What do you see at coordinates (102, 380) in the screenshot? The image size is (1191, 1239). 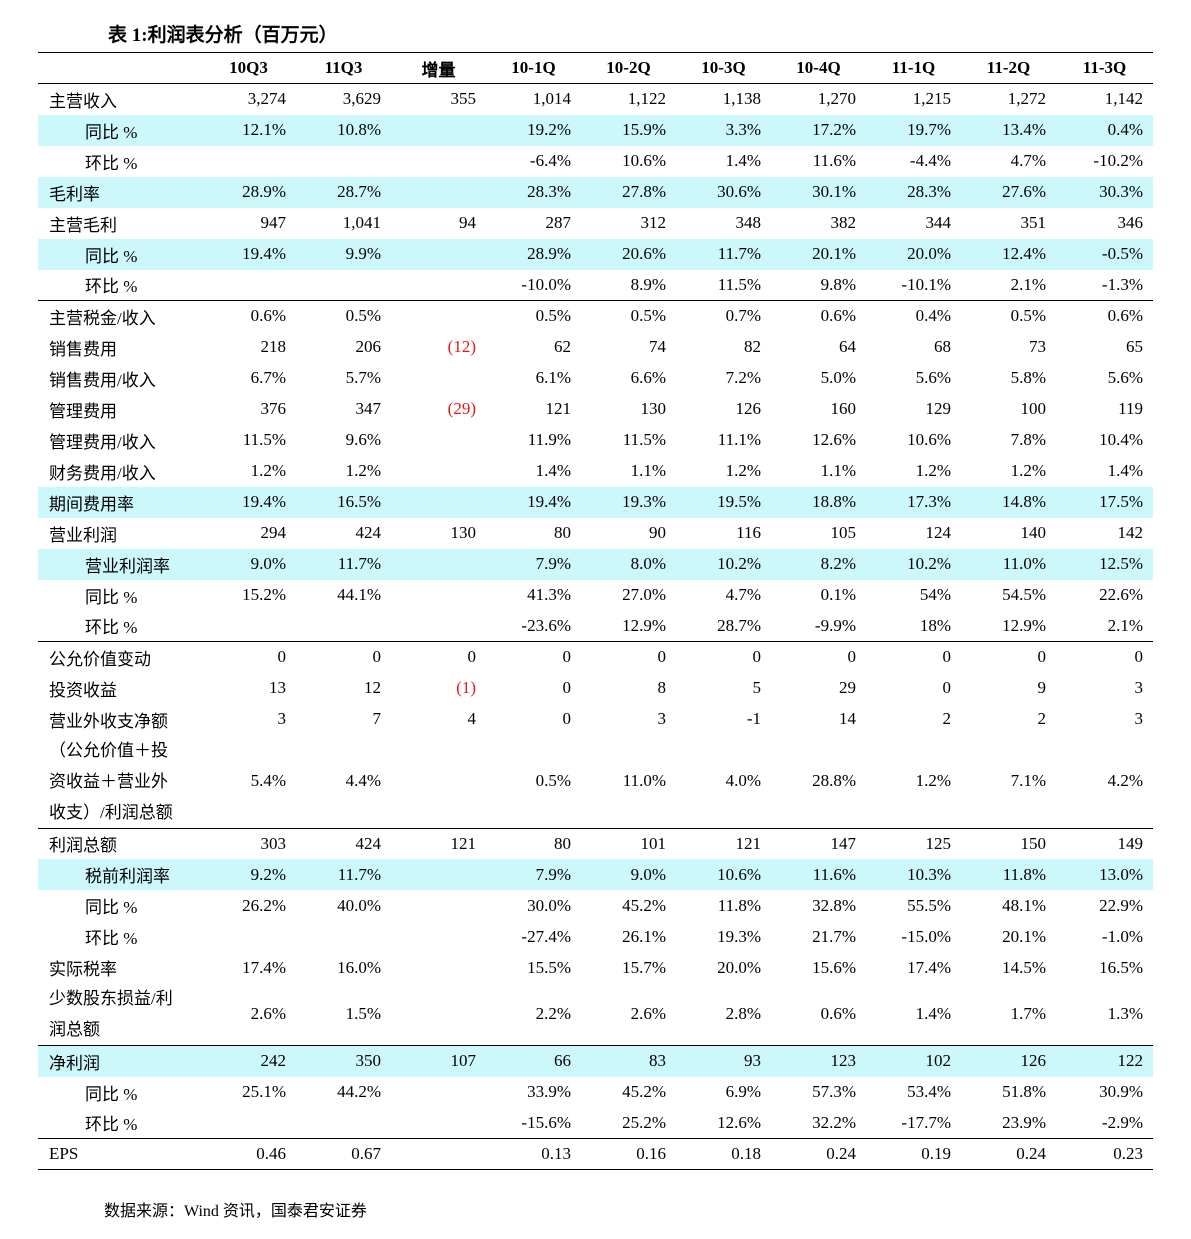 I see `row-label: 销售费用/收入` at bounding box center [102, 380].